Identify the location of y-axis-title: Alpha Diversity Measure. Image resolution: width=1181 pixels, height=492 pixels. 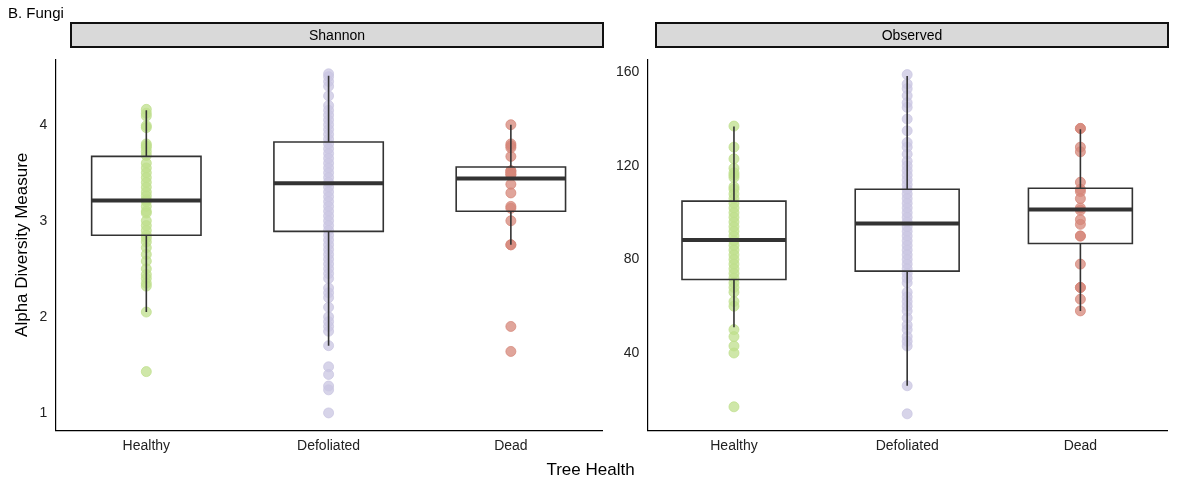
(21, 244).